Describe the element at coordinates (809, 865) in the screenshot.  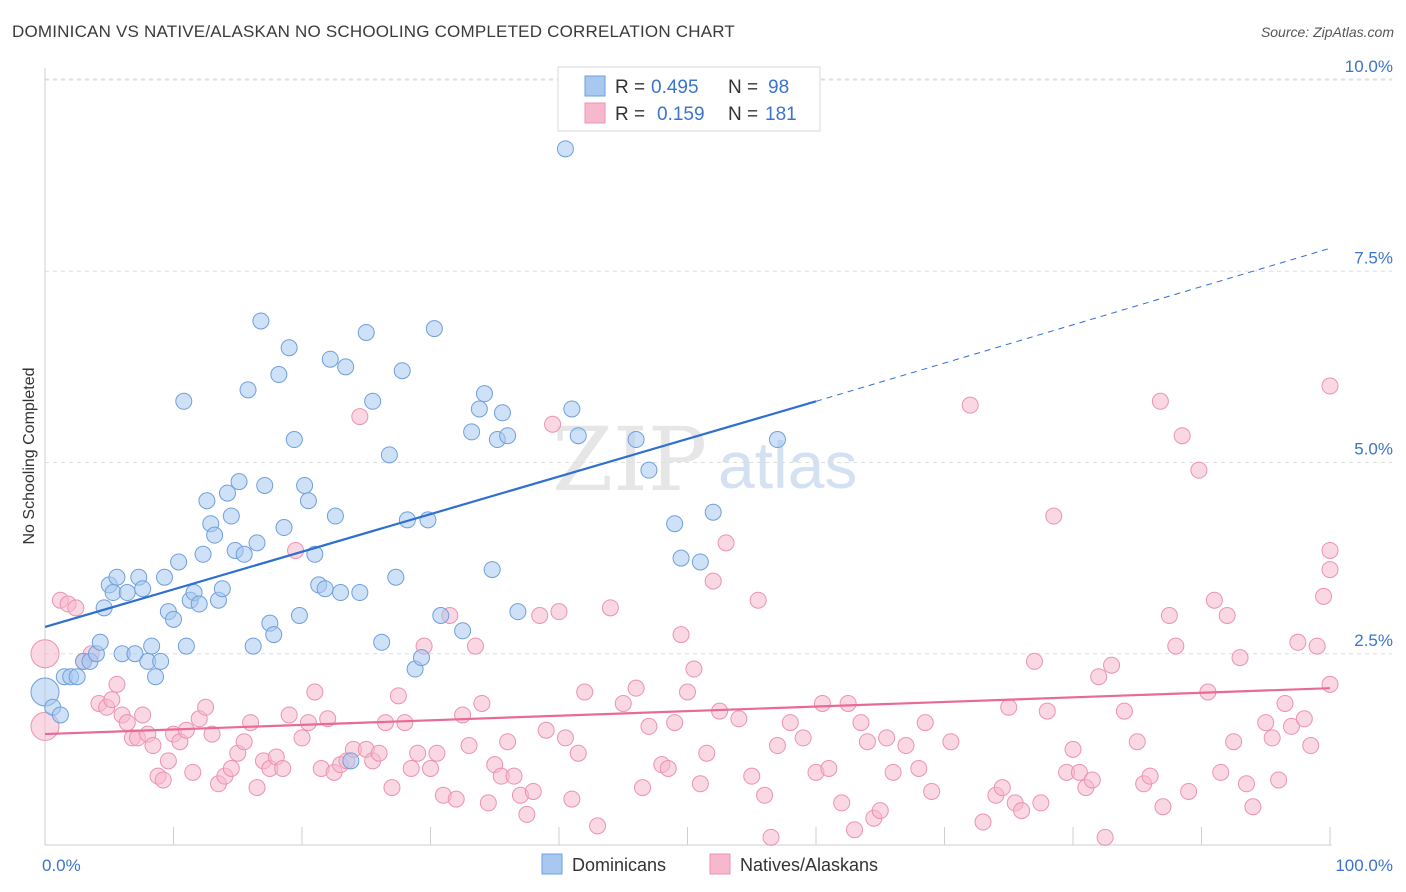
I see `bottom-legend-natives: Natives/Alaskans` at that location.